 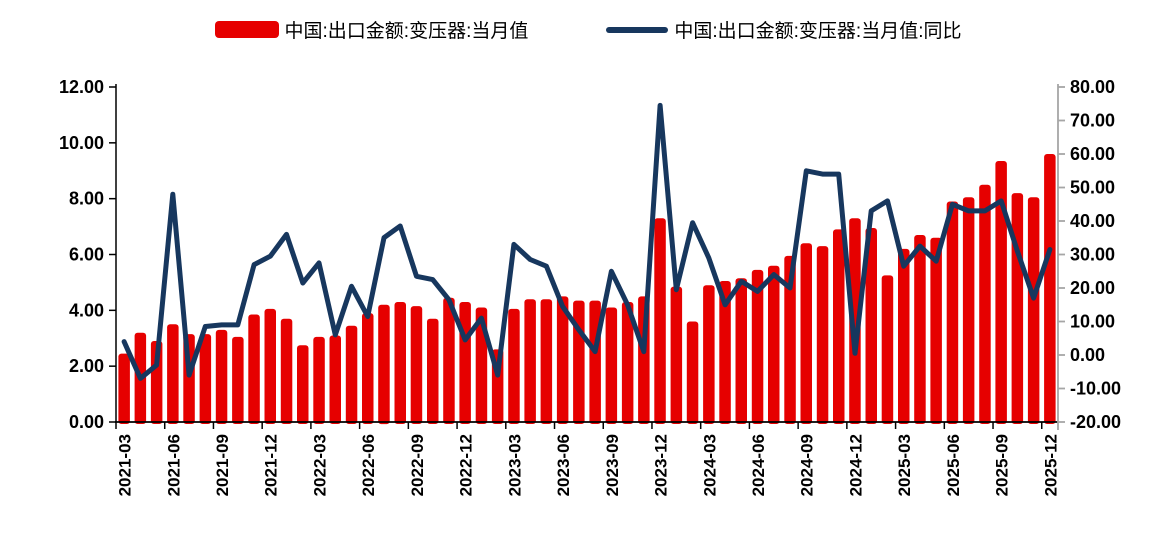 I want to click on chart-legend: 中国:出口金额:变压器:当月值 中国:出口金额:变压器:当月值:同比, so click(x=588, y=29).